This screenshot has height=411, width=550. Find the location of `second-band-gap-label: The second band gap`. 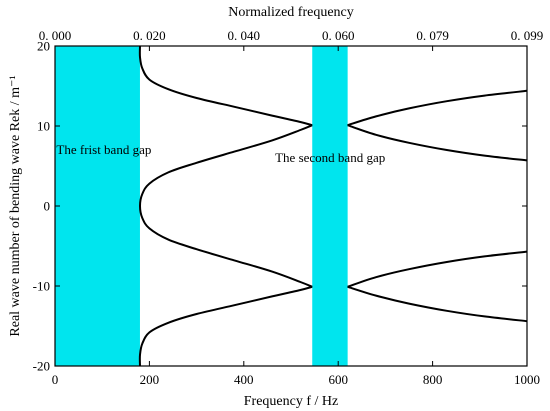

second-band-gap-label: The second band gap is located at coordinates (330, 157).